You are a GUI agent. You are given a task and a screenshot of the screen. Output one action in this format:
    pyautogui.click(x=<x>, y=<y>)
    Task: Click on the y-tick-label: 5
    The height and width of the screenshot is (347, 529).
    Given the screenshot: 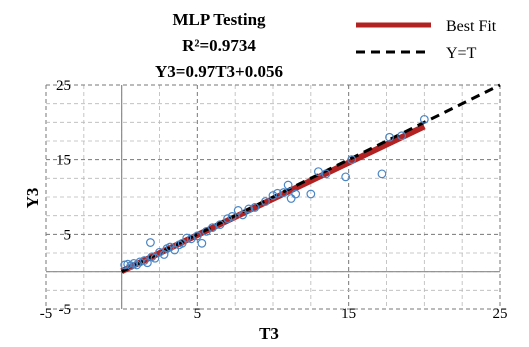 What is the action you would take?
    pyautogui.click(x=68, y=235)
    